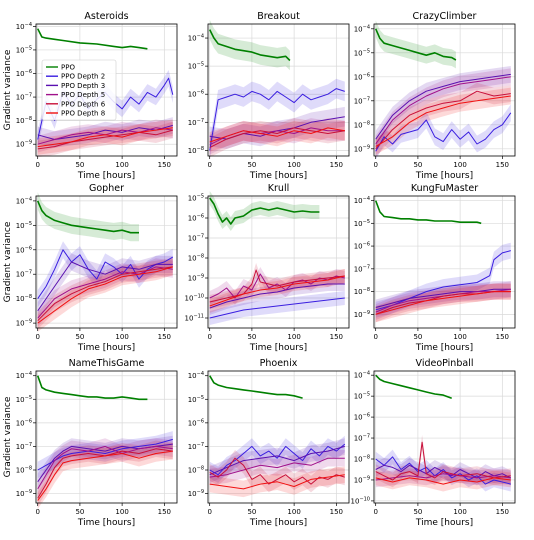 This screenshot has width=534, height=540. I want to click on y-tick-label: 10⁻⁴, so click(196, 38).